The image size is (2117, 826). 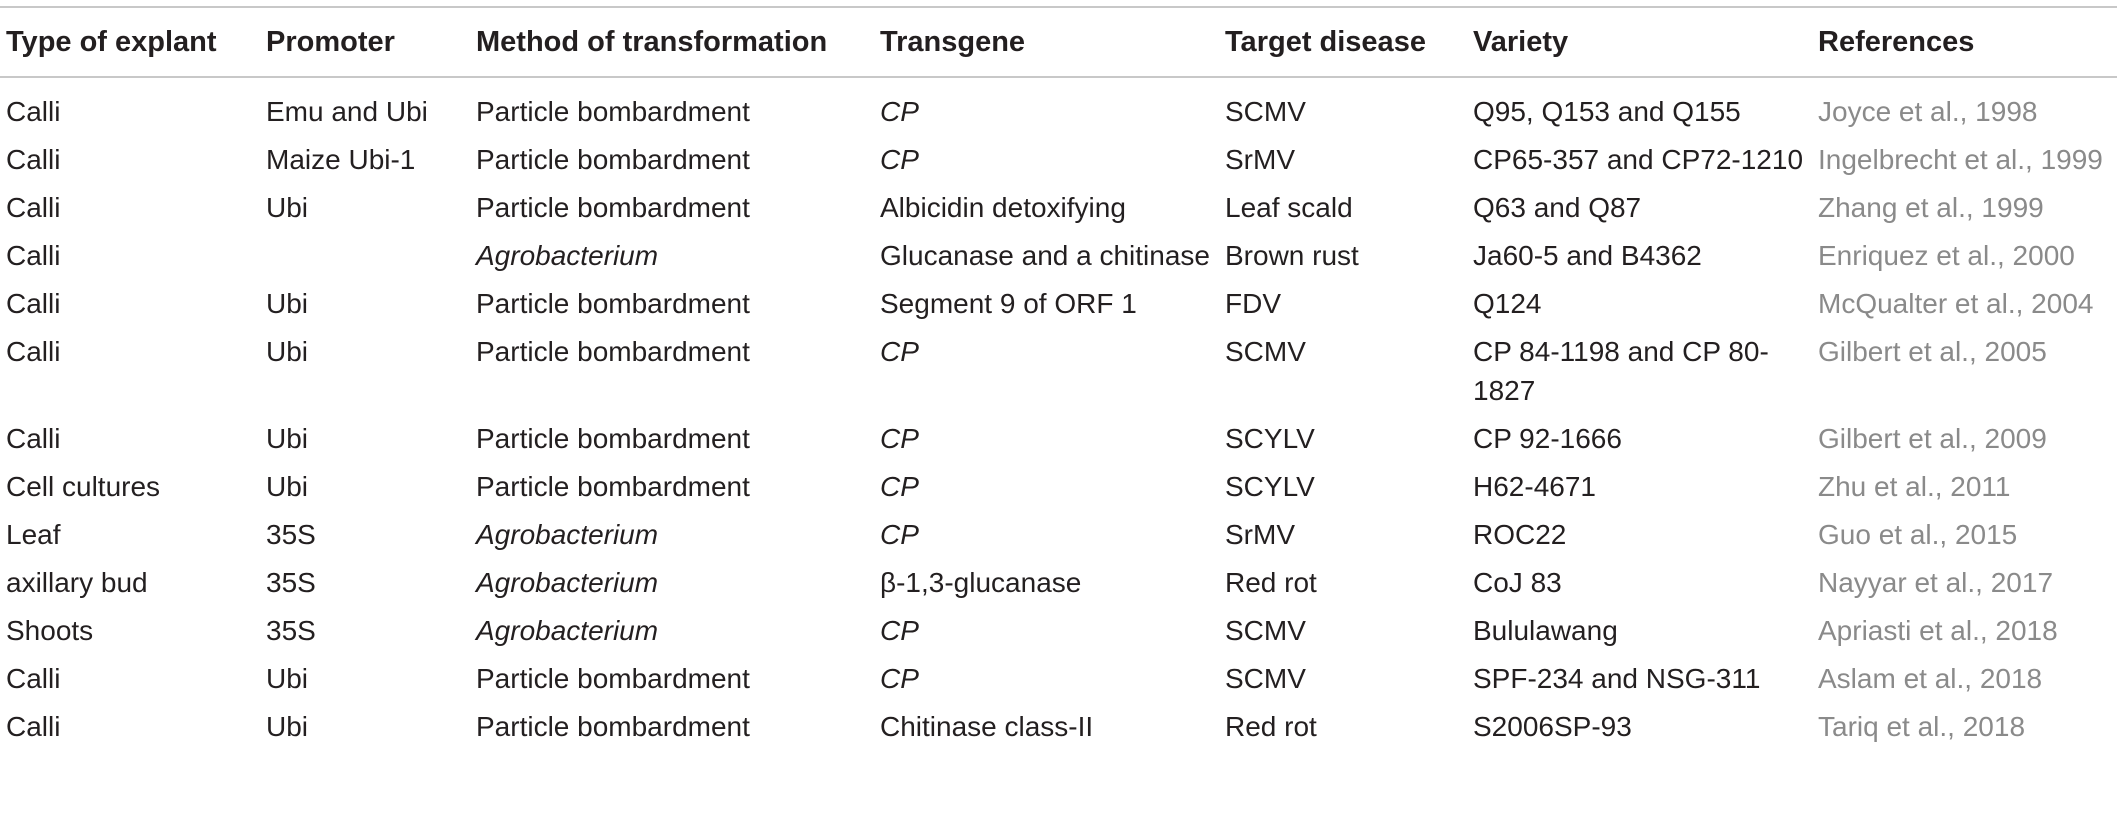 I want to click on header-type-of-explant: Type of explant, so click(x=111, y=41).